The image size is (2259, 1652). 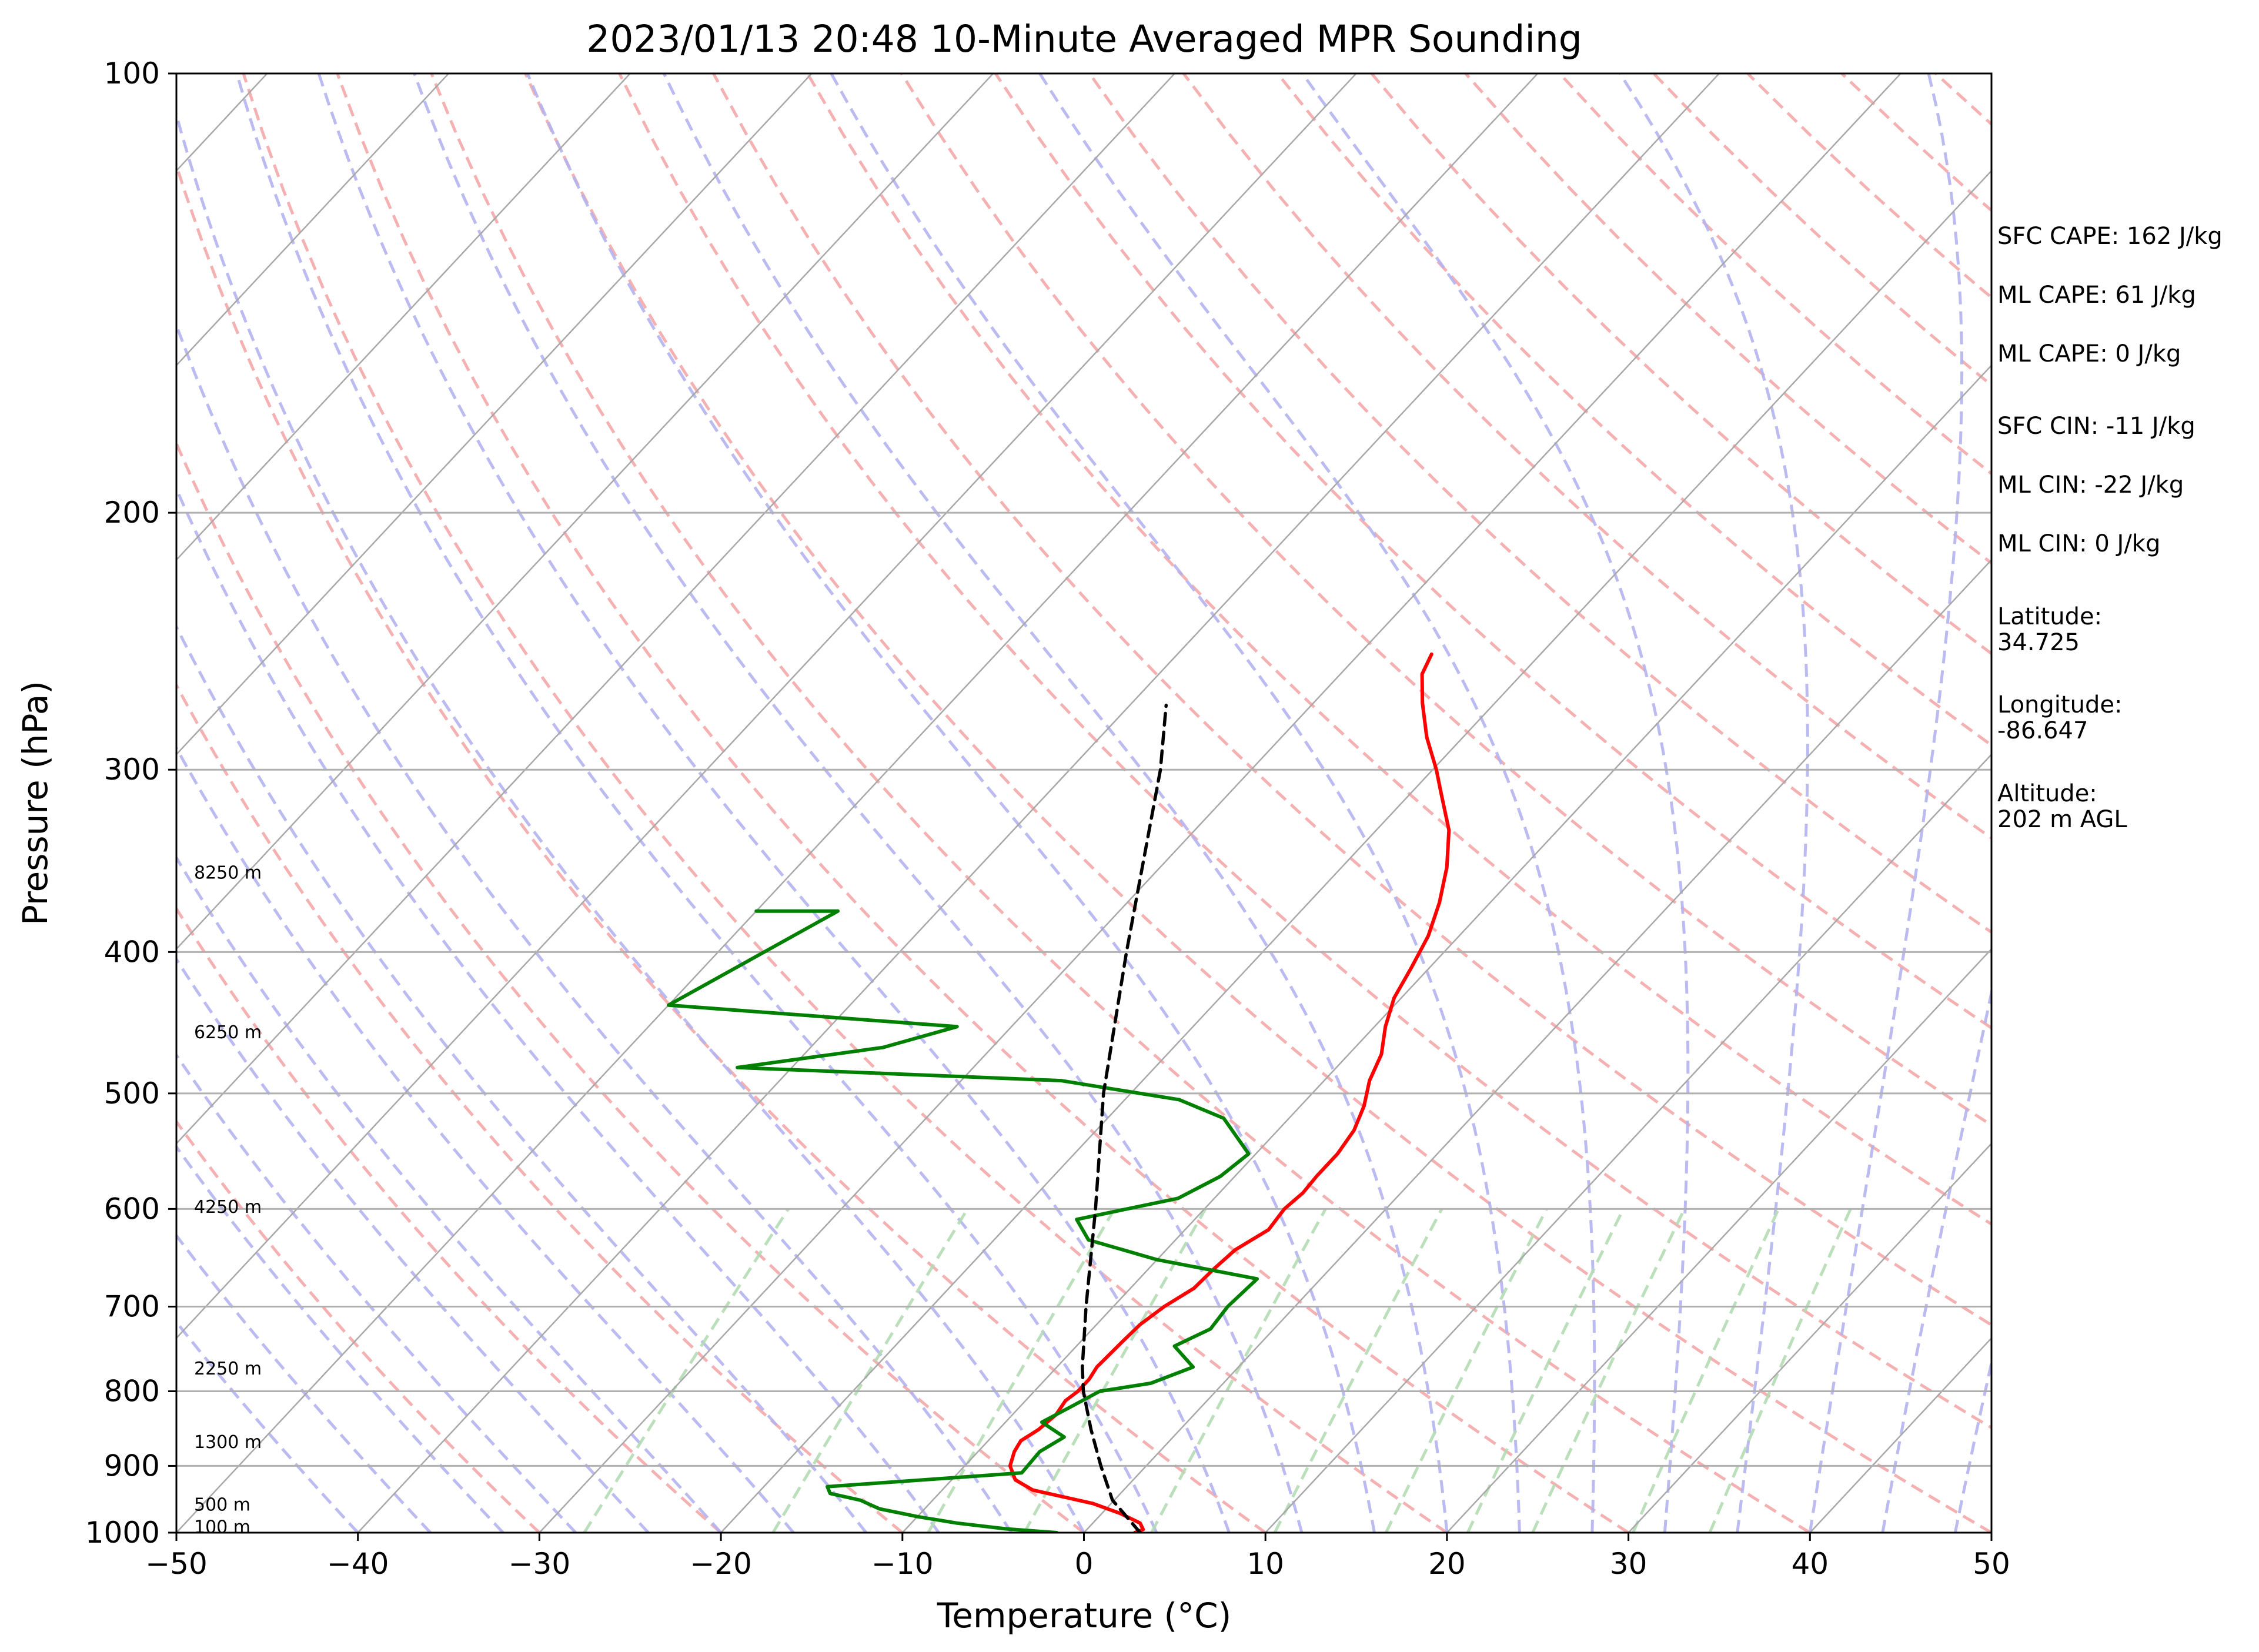 What do you see at coordinates (35, 803) in the screenshot?
I see `y-axis-label: Pressure (hPa)` at bounding box center [35, 803].